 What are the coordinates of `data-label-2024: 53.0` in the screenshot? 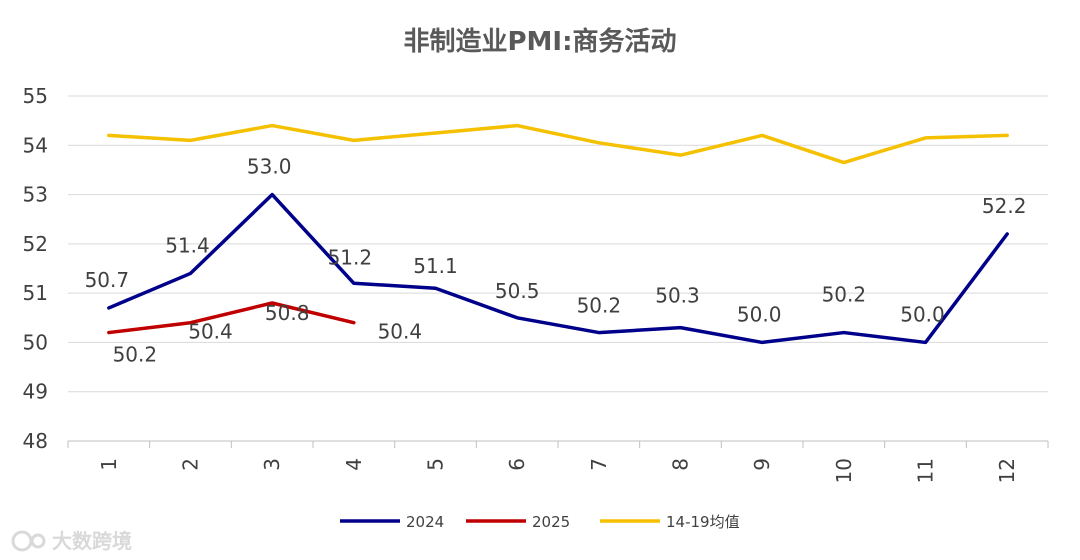 It's located at (269, 167).